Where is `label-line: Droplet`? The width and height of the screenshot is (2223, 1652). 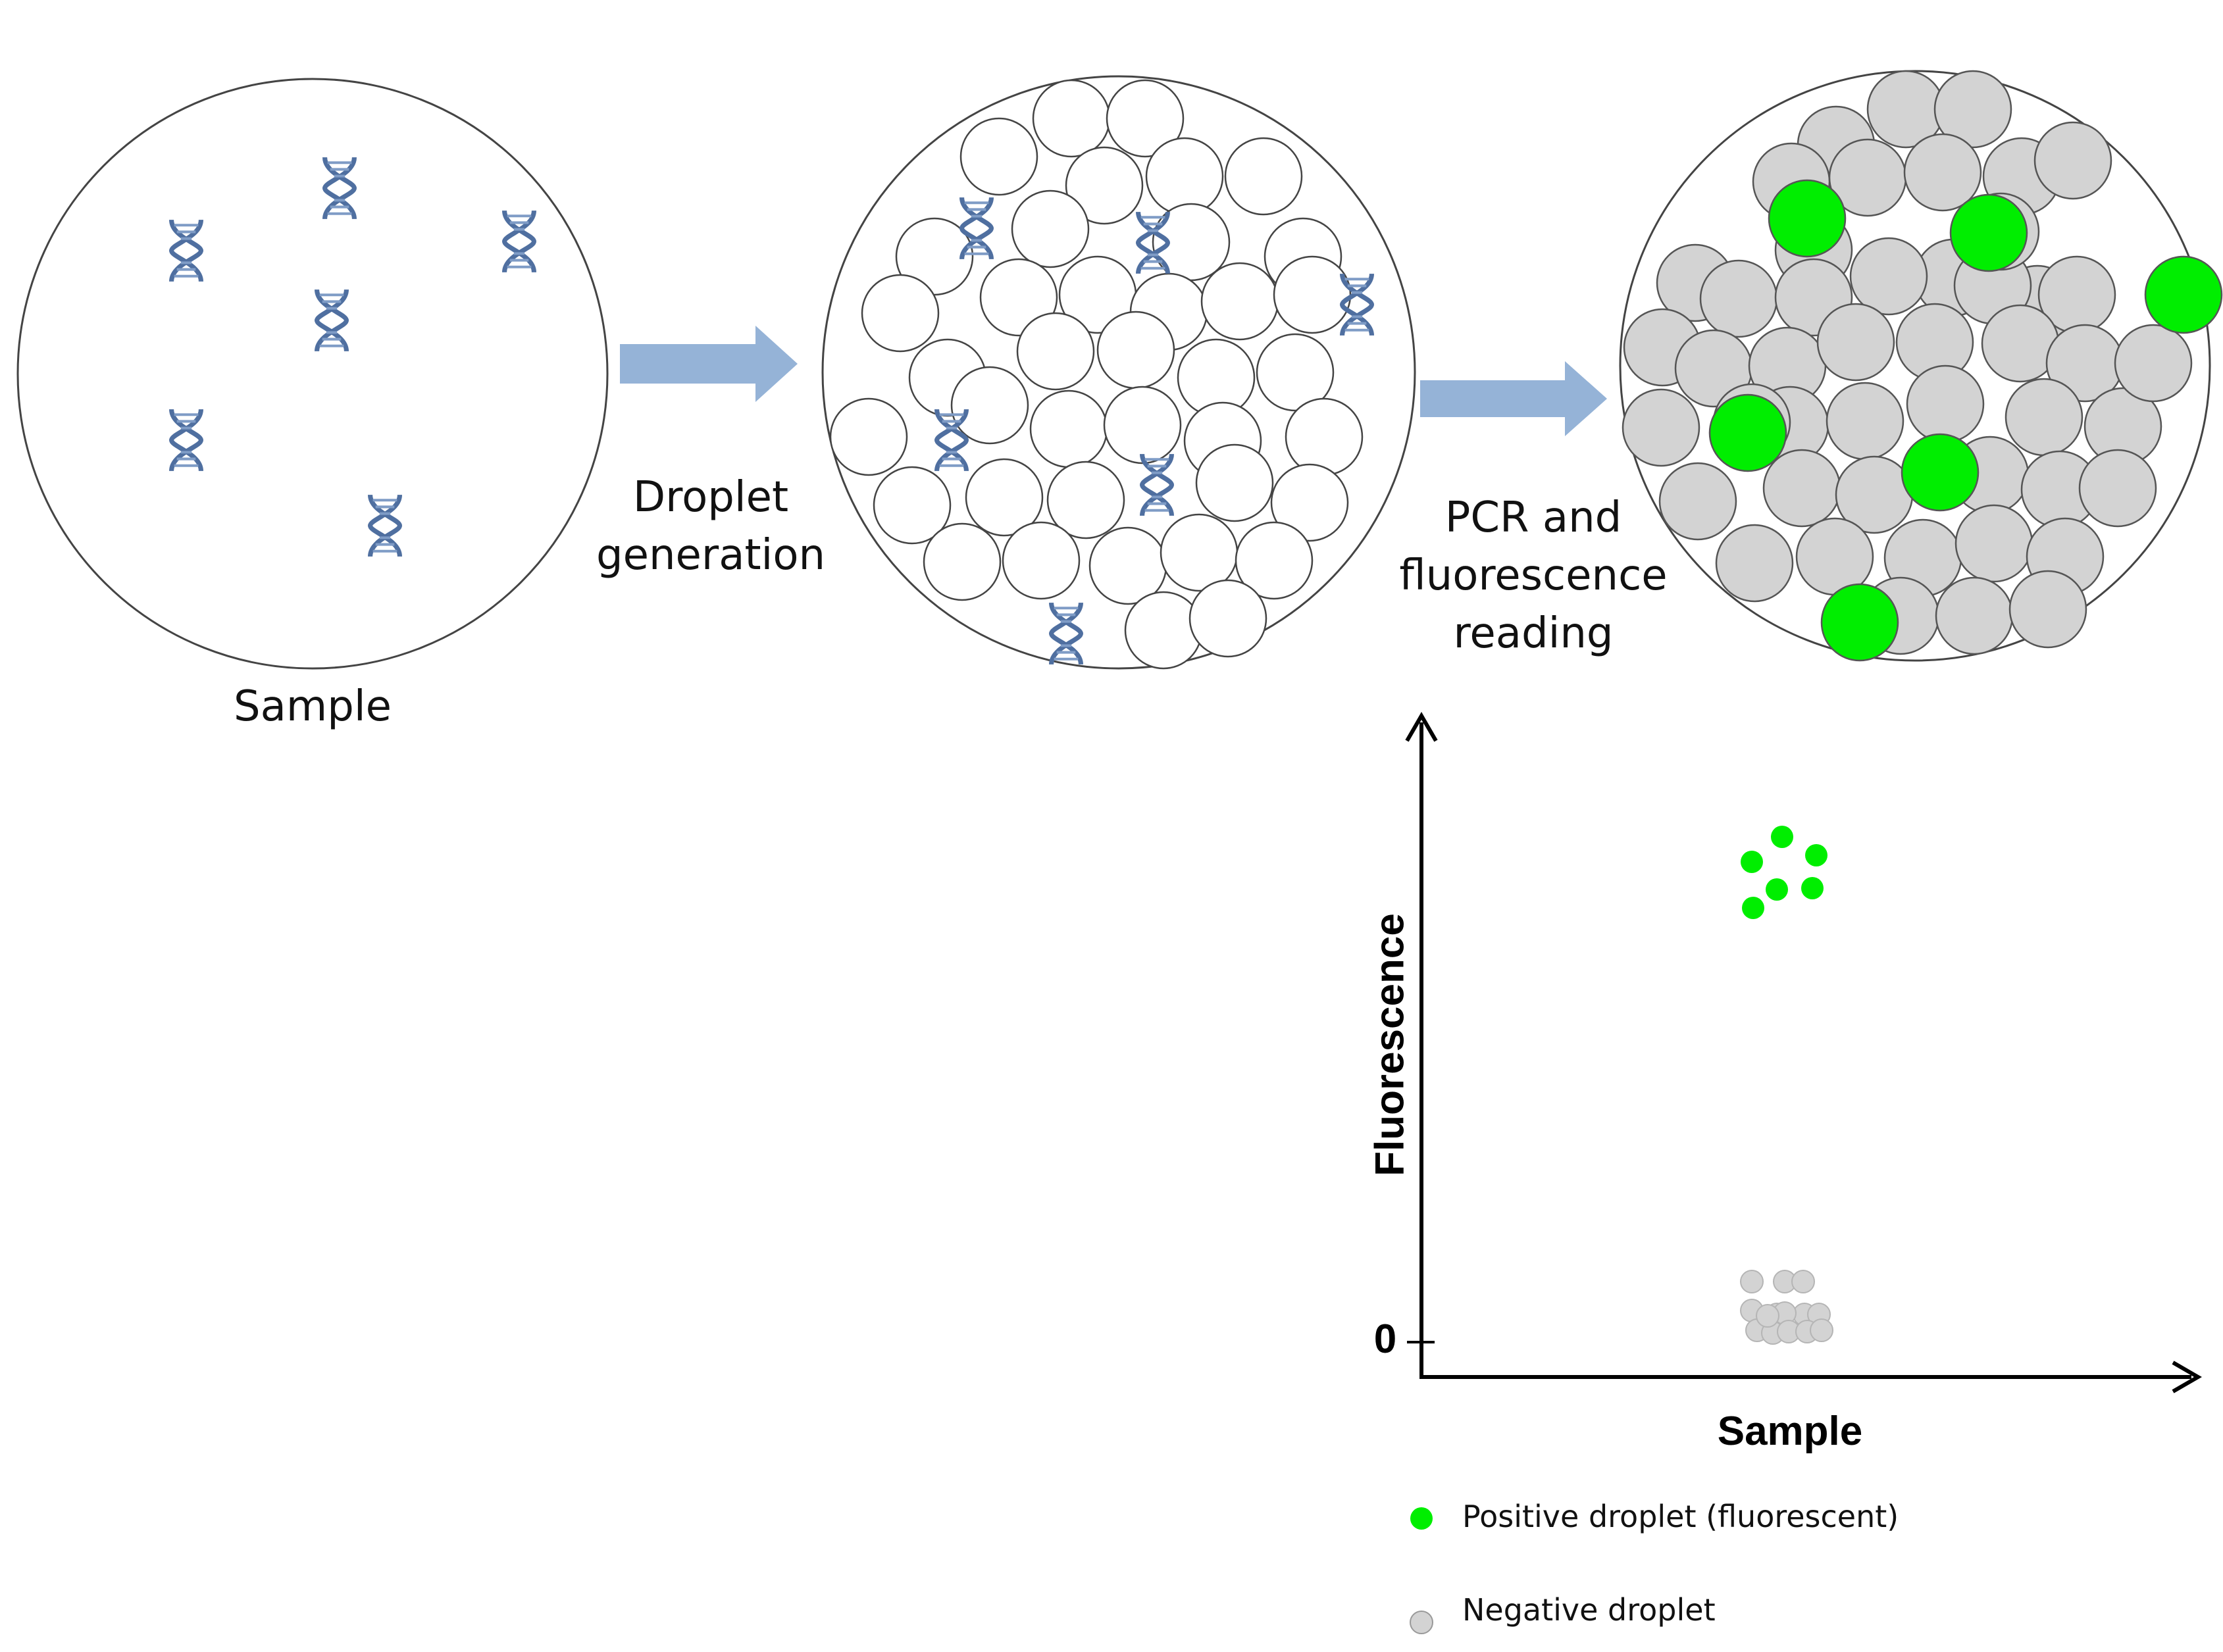
label-line: Droplet is located at coordinates (710, 498).